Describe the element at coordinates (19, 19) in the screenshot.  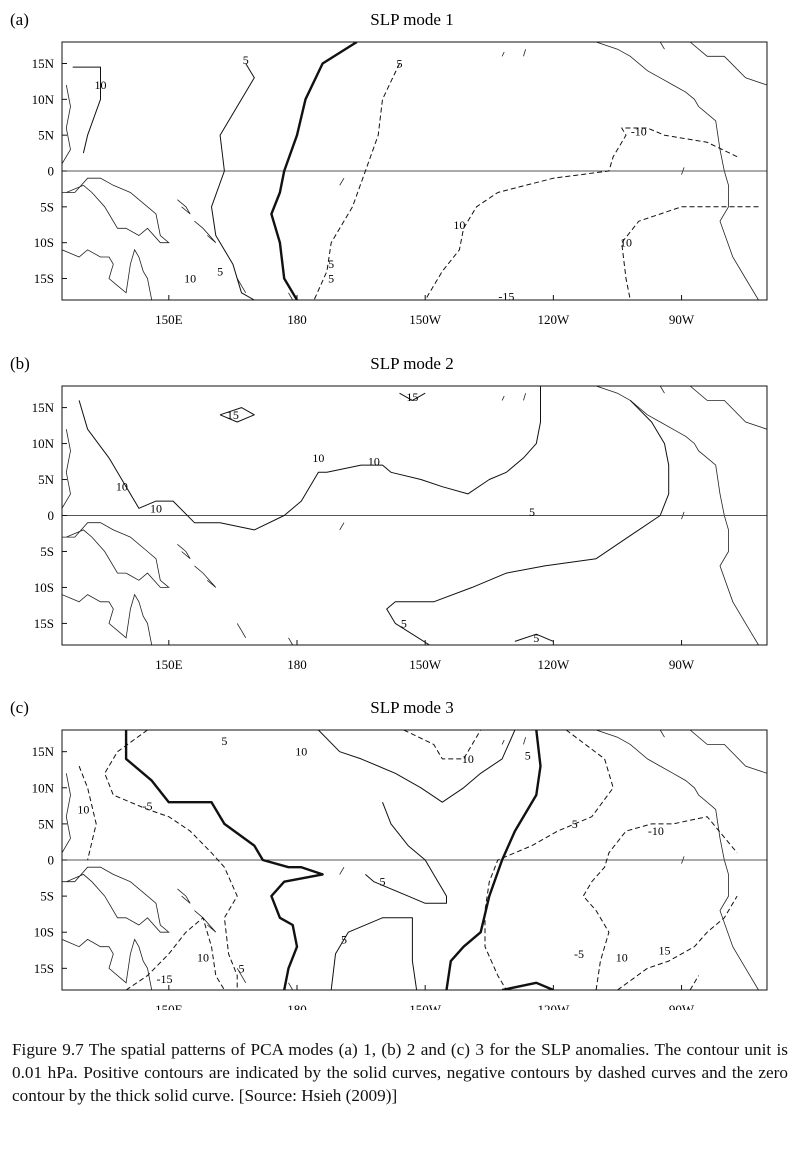
I see `panel-letter: (a)` at that location.